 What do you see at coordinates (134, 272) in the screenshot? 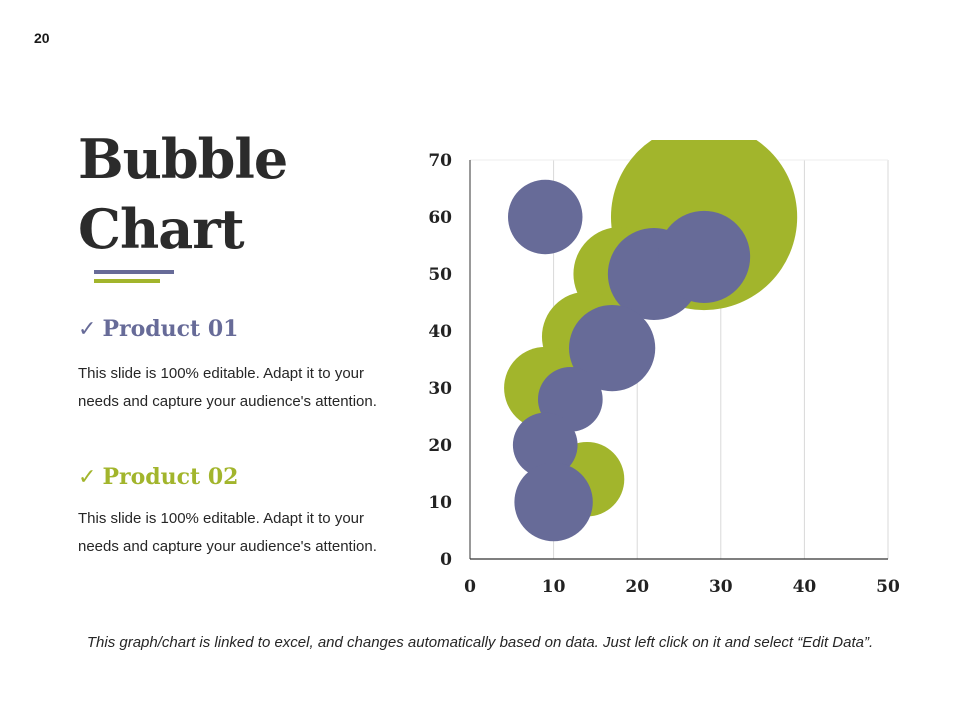
I see `decorative-line-blue` at bounding box center [134, 272].